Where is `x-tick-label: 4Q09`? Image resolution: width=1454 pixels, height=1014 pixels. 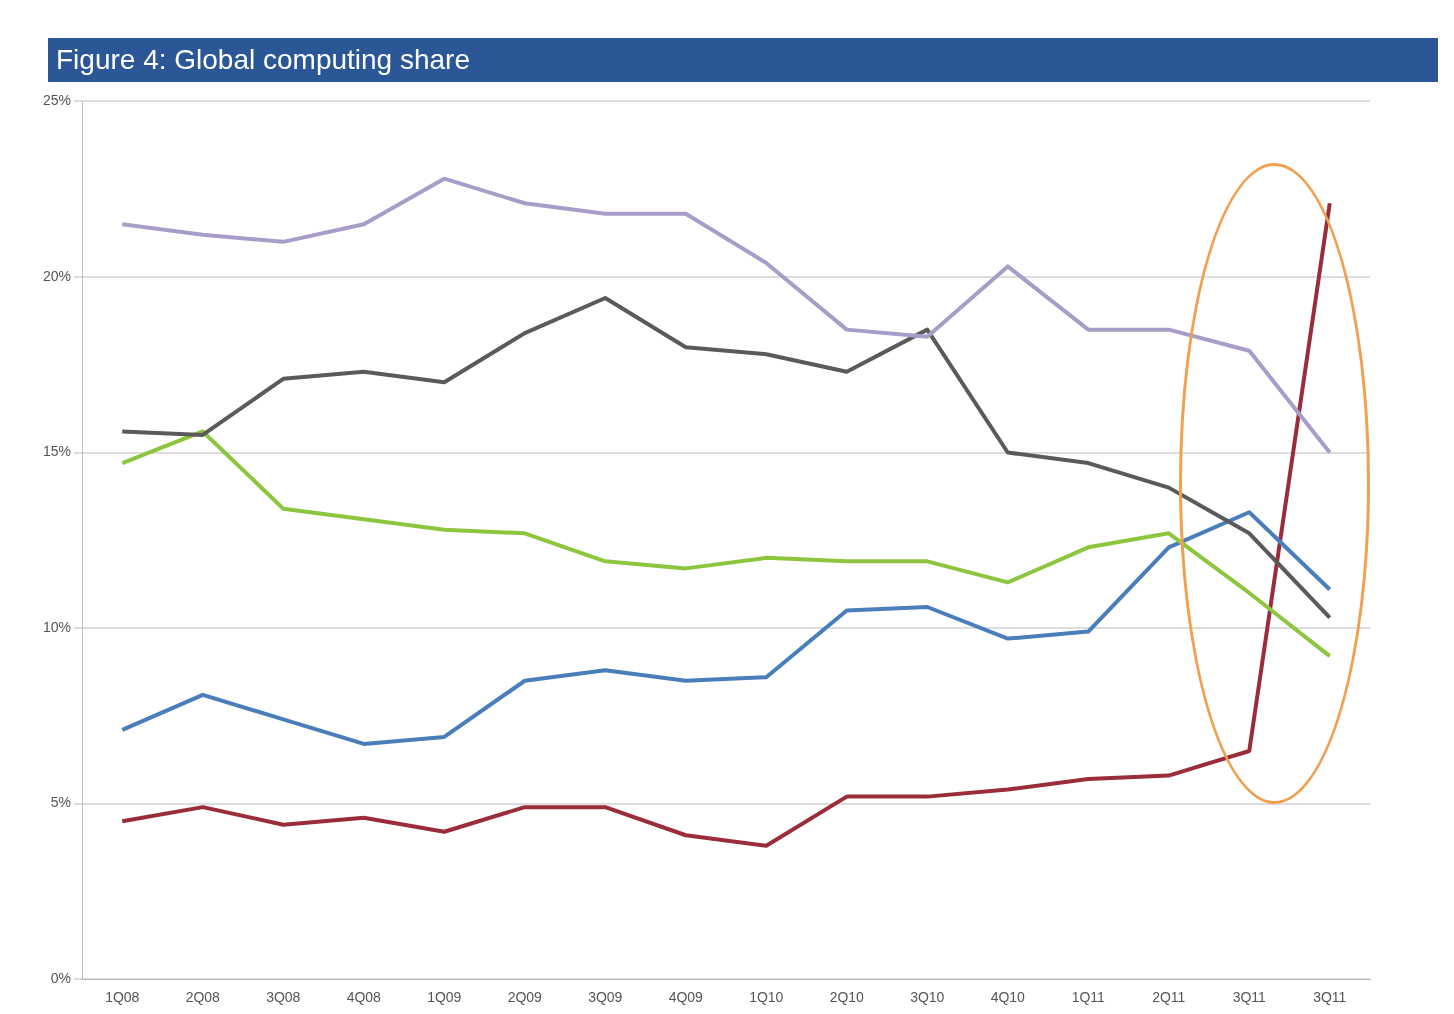 x-tick-label: 4Q09 is located at coordinates (686, 997).